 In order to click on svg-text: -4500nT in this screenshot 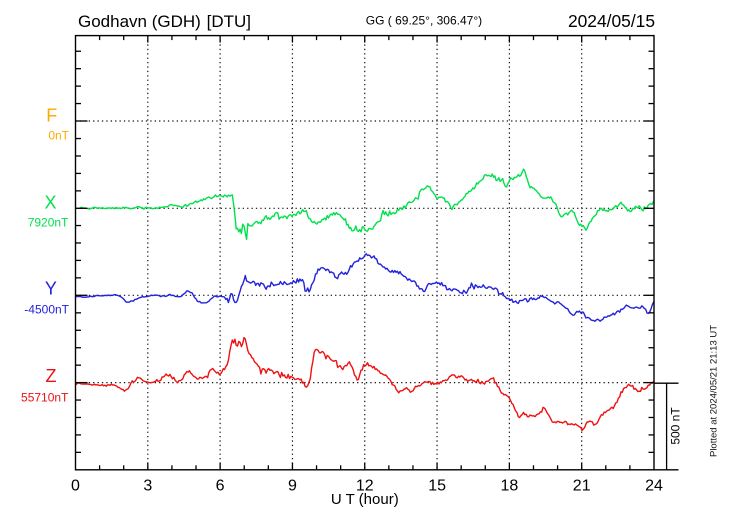, I will do `click(46, 310)`.